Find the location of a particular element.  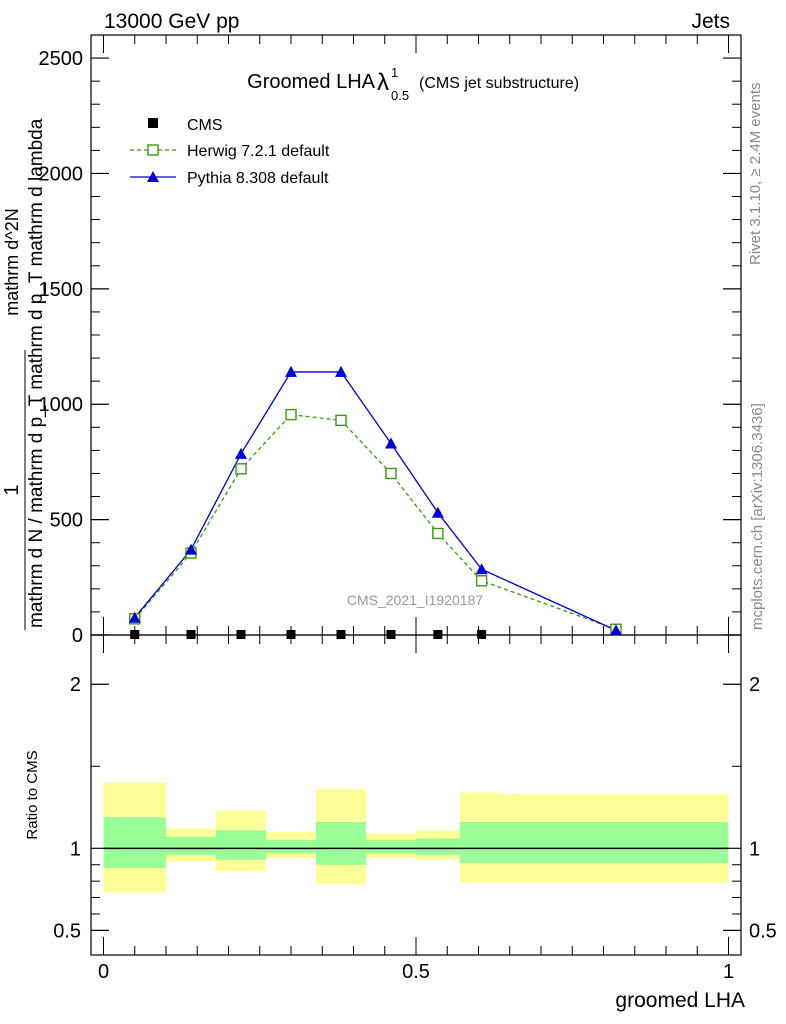

ratio-y-tick-label-right-0: 0.5 is located at coordinates (763, 931).